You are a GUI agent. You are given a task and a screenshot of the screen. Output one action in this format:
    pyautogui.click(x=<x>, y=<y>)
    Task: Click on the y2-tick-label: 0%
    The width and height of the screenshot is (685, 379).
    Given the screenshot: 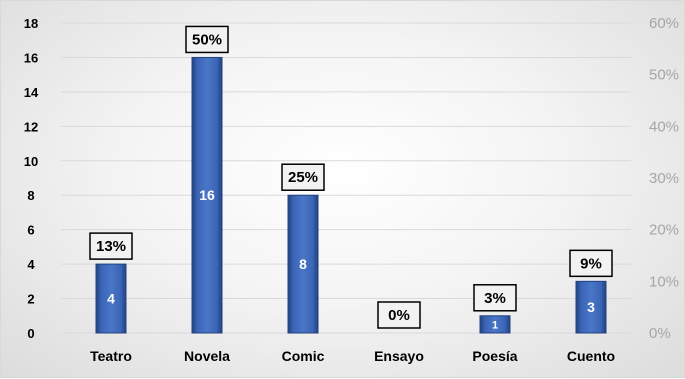 What is the action you would take?
    pyautogui.click(x=660, y=333)
    